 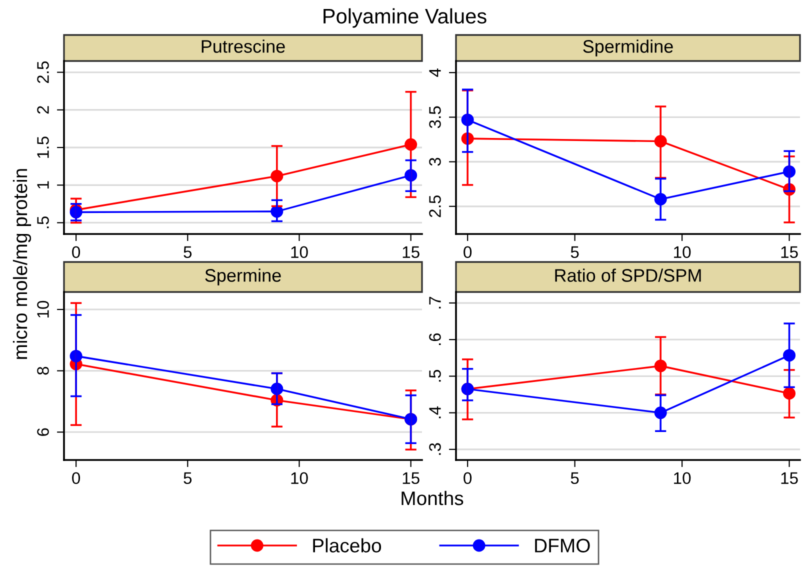 I want to click on y-tick-label: .7, so click(x=435, y=302).